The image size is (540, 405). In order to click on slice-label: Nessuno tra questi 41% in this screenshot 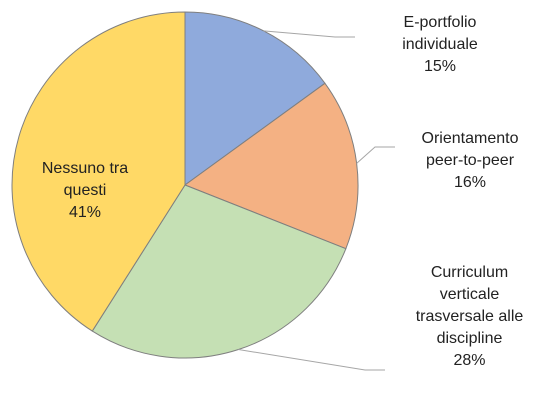, I will do `click(85, 191)`.